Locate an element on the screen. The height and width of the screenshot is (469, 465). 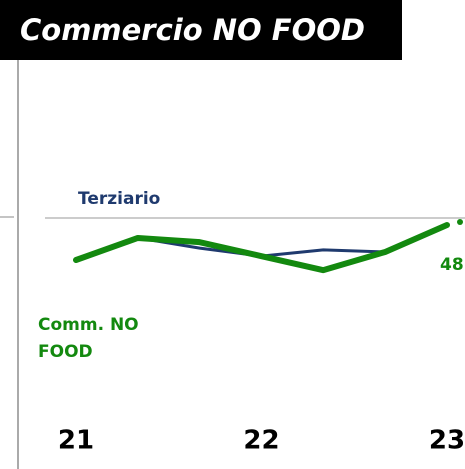
series-label: Terziario is located at coordinates (119, 199).